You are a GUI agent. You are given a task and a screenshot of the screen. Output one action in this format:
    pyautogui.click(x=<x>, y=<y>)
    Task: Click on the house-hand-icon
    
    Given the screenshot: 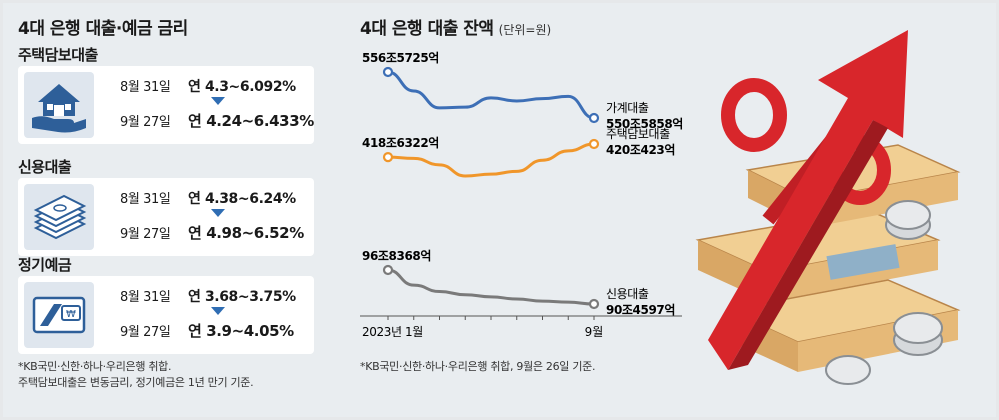 What is the action you would take?
    pyautogui.click(x=59, y=105)
    